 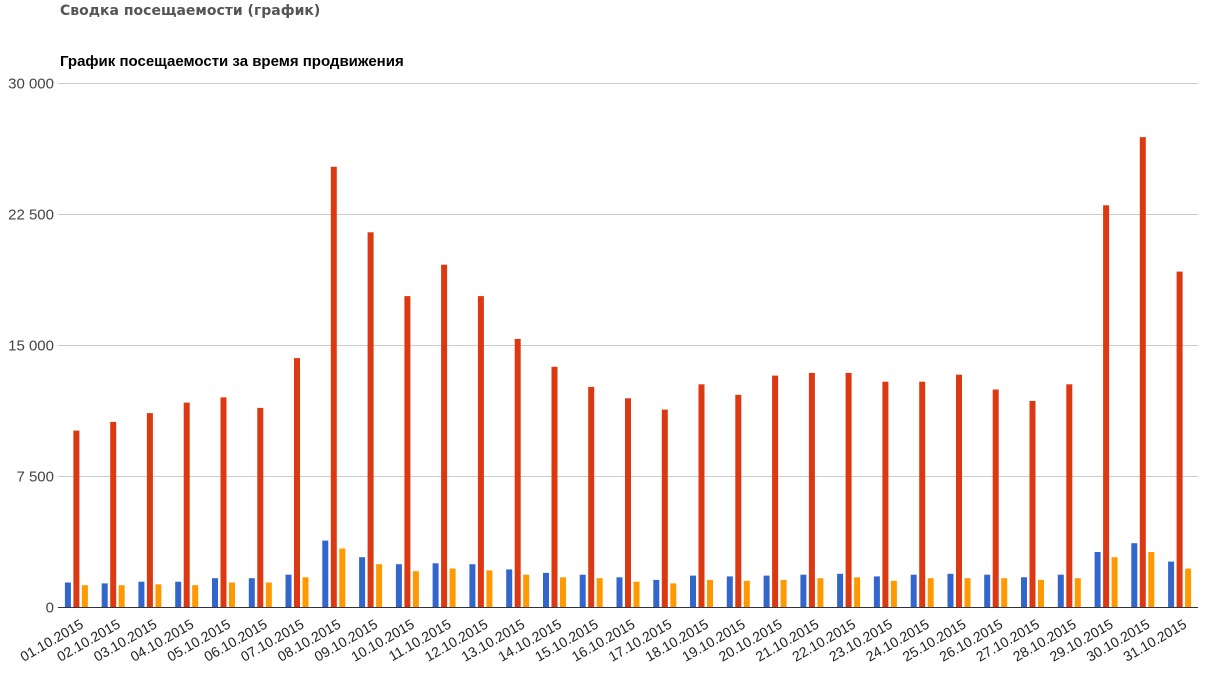 What do you see at coordinates (35, 477) in the screenshot?
I see `y-tick-label: 7 500` at bounding box center [35, 477].